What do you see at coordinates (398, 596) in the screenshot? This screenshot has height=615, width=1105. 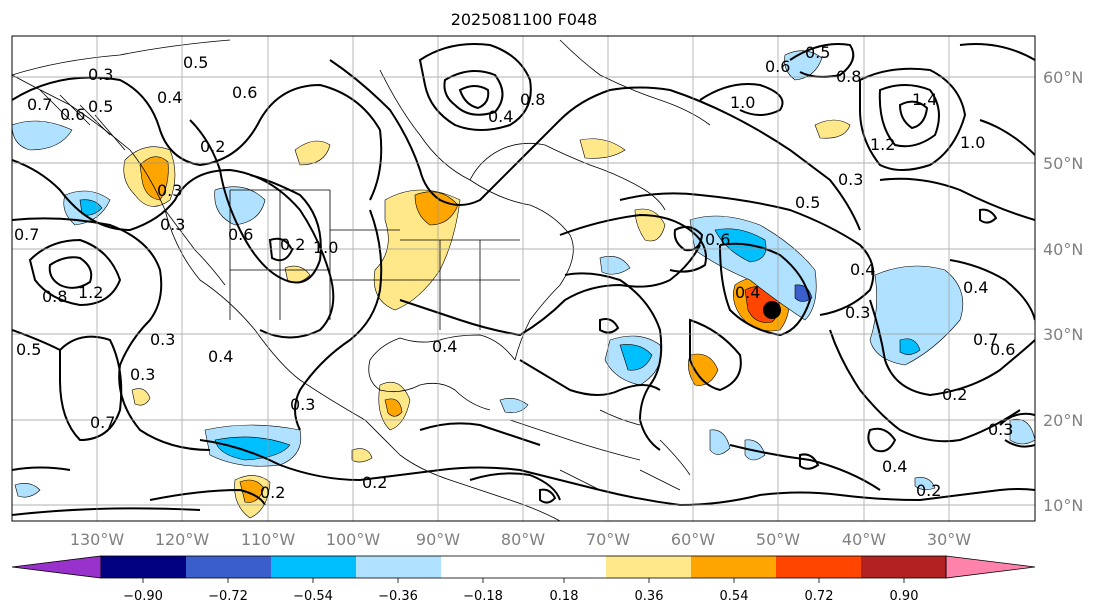 I see `colorbar-tick-label: −0.36` at bounding box center [398, 596].